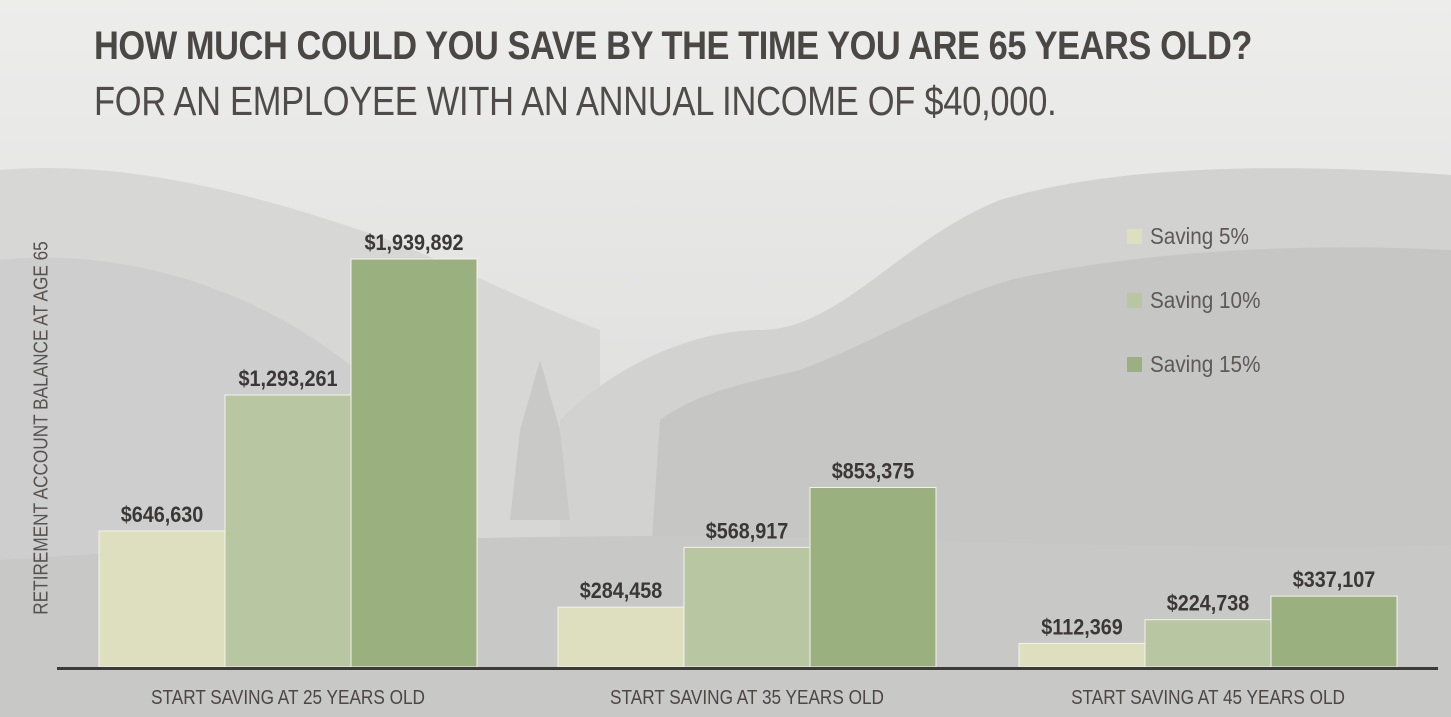 The width and height of the screenshot is (1451, 717). I want to click on value-label-saving-10-group-3: $224,738, so click(1208, 604).